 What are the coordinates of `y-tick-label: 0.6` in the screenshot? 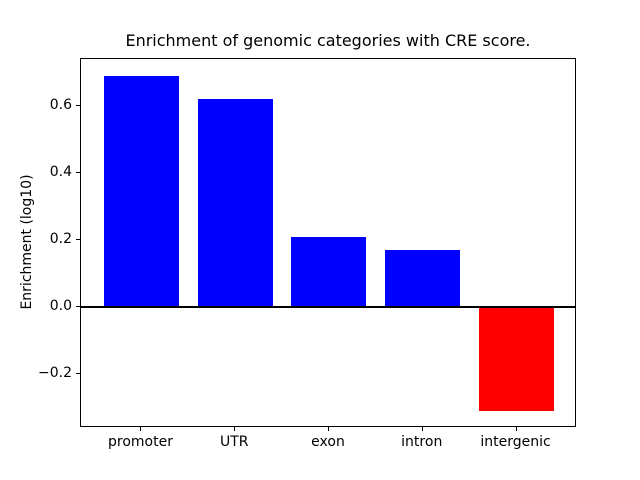 It's located at (60, 104).